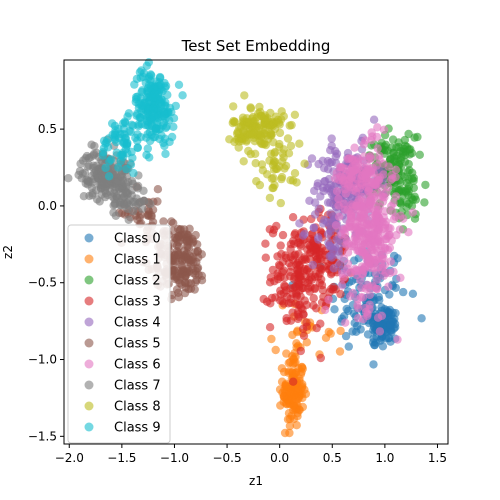 The image size is (500, 500). What do you see at coordinates (256, 46) in the screenshot?
I see `chart-title: Test Set Embedding` at bounding box center [256, 46].